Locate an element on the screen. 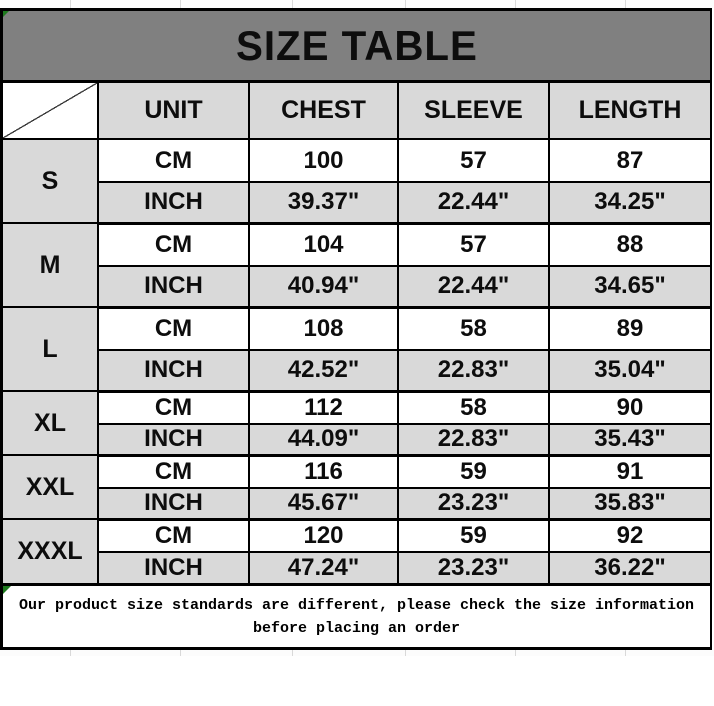 Image resolution: width=714 pixels, height=706 pixels. table-row-l-cm: L CM 108 58 89 is located at coordinates (356, 349).